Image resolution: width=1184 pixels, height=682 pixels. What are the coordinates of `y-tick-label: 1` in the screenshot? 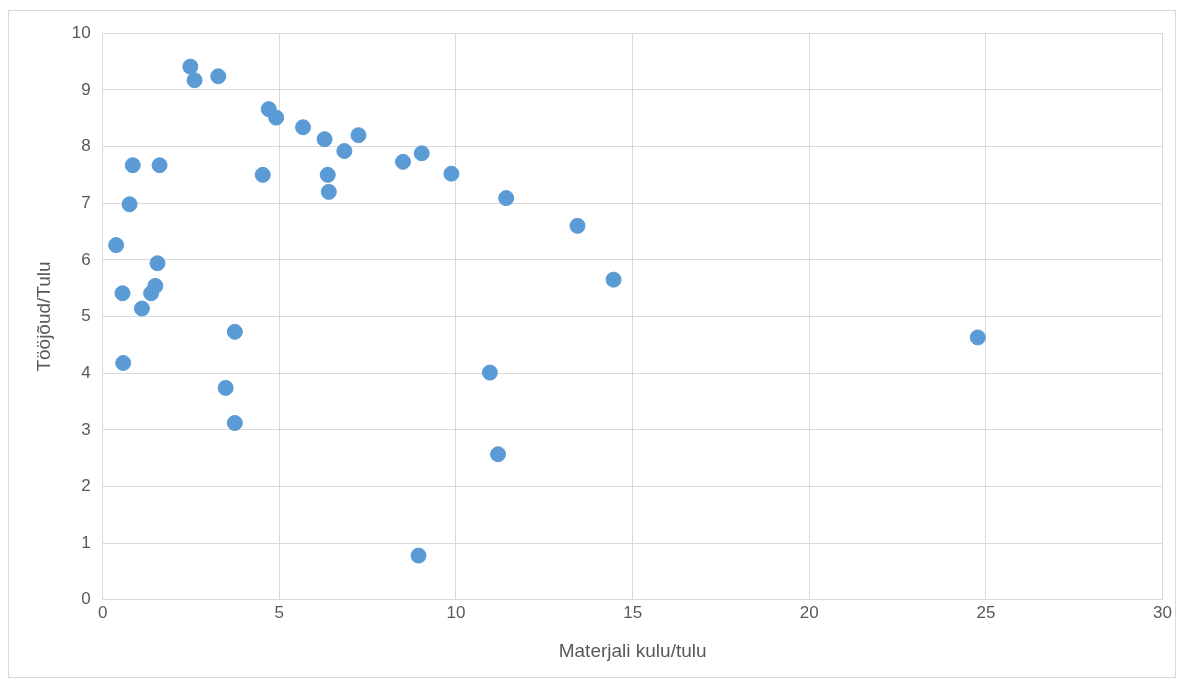 It's located at (86, 542).